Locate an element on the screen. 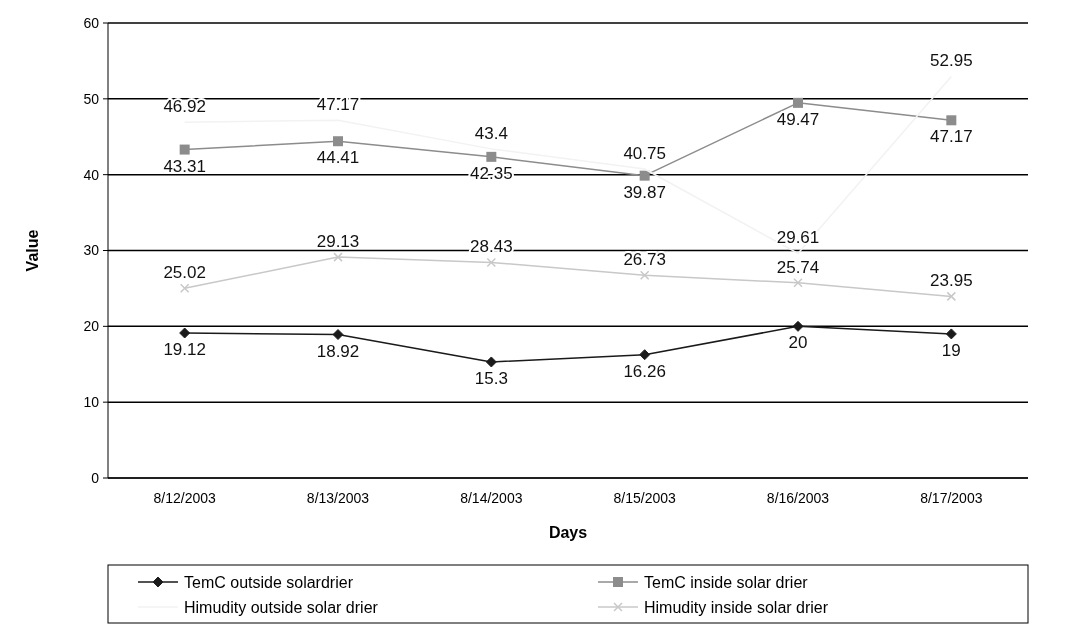  x-tick-label: 8/12/2003 is located at coordinates (185, 498).